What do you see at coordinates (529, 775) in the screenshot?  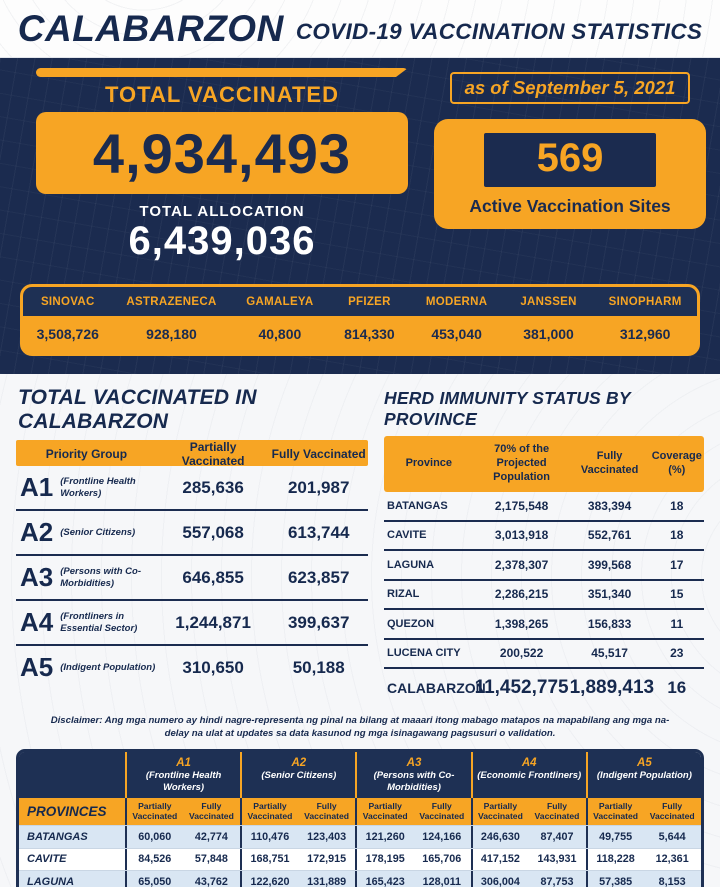 I see `group-desc: (Economic Frontliners)` at bounding box center [529, 775].